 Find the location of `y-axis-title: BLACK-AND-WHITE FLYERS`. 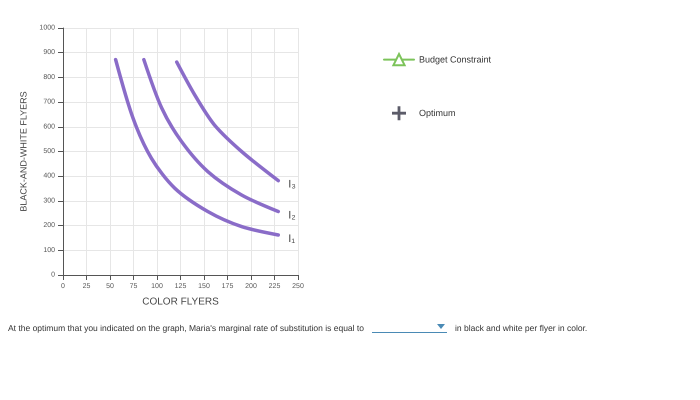

y-axis-title: BLACK-AND-WHITE FLYERS is located at coordinates (23, 151).